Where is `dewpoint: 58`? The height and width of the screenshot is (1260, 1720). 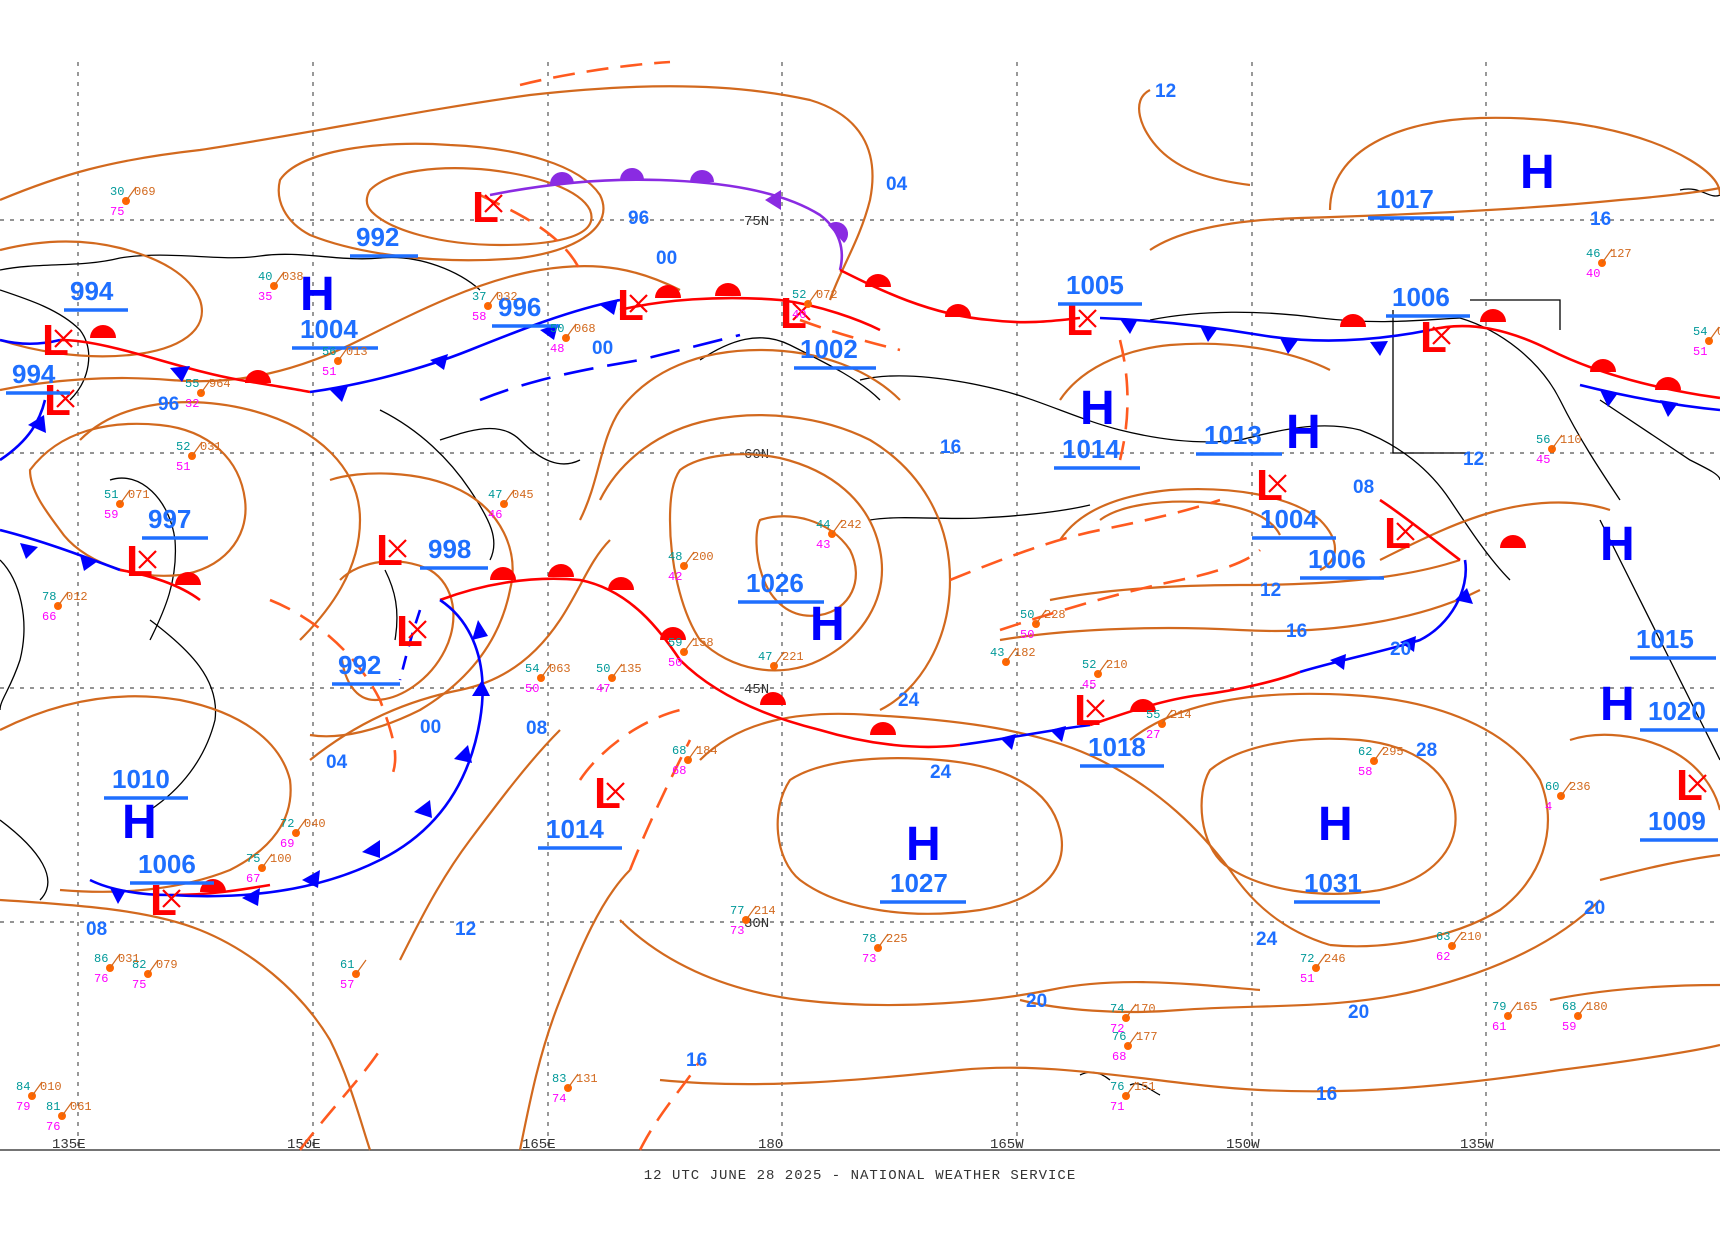
dewpoint: 58 is located at coordinates (479, 317).